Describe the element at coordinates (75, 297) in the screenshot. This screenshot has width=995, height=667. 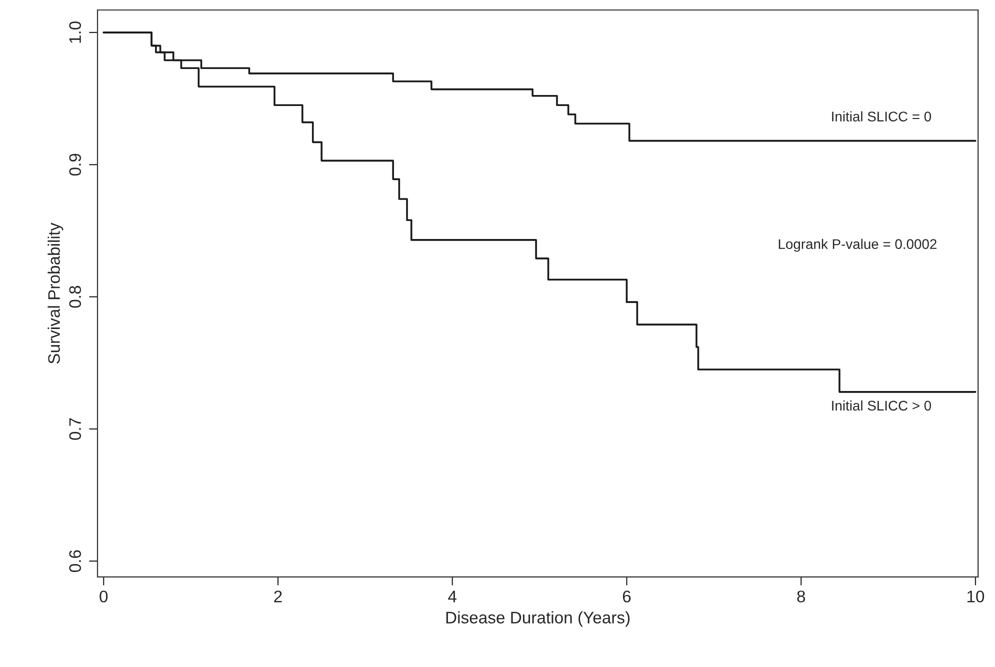
I see `y-tick-label: 0.8` at that location.